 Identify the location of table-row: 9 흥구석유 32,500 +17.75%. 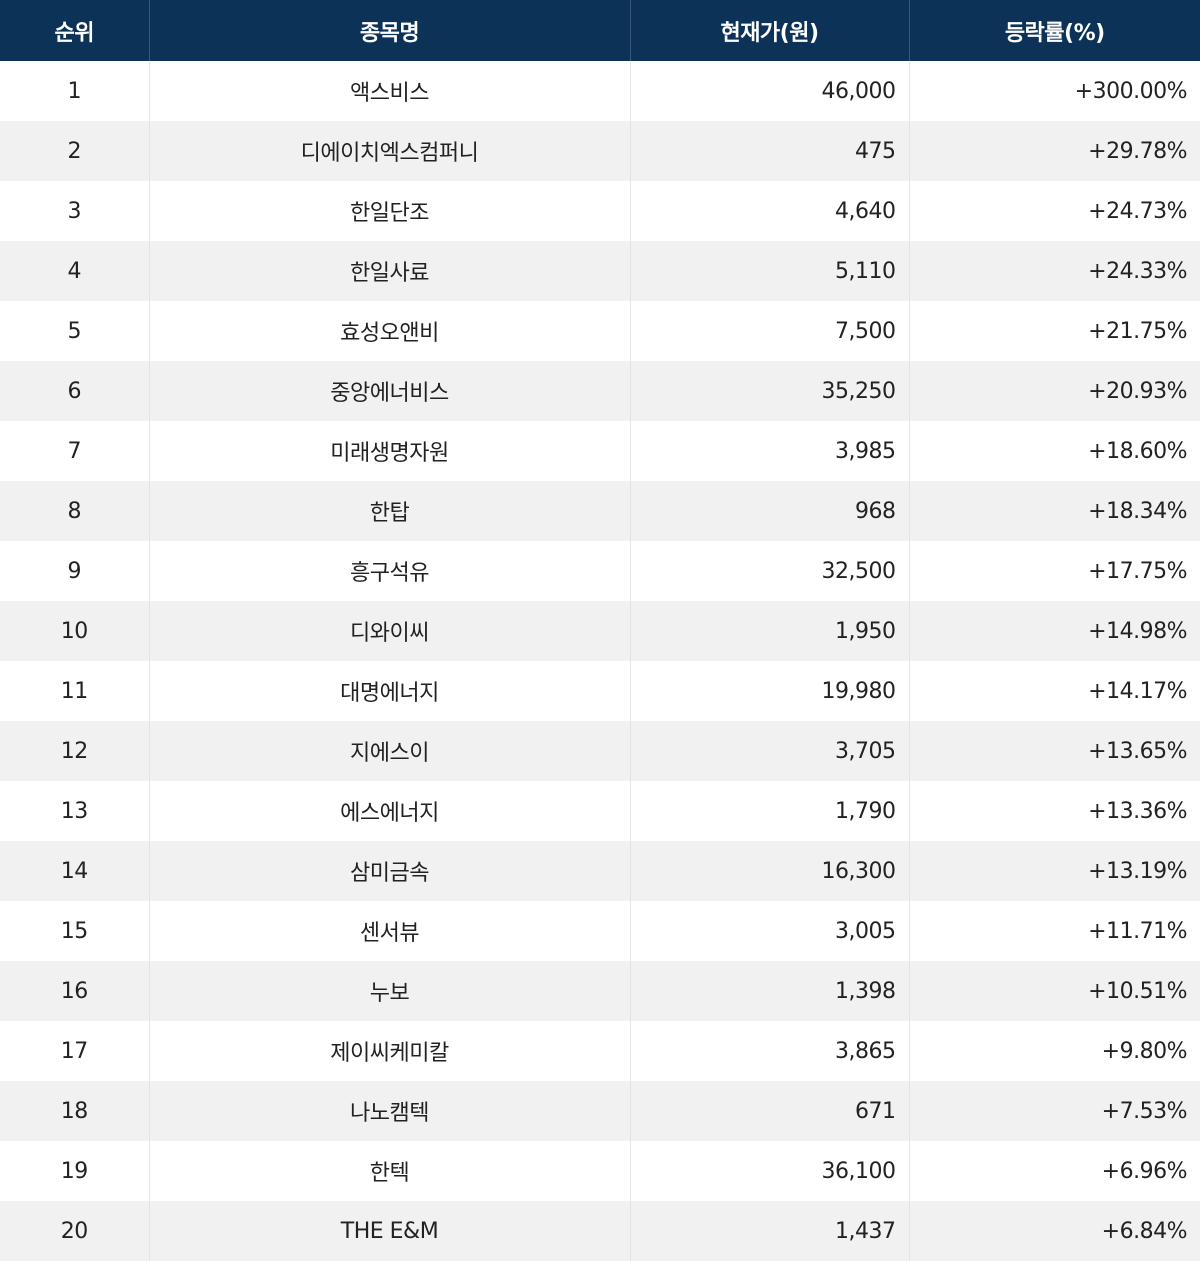
(600, 571).